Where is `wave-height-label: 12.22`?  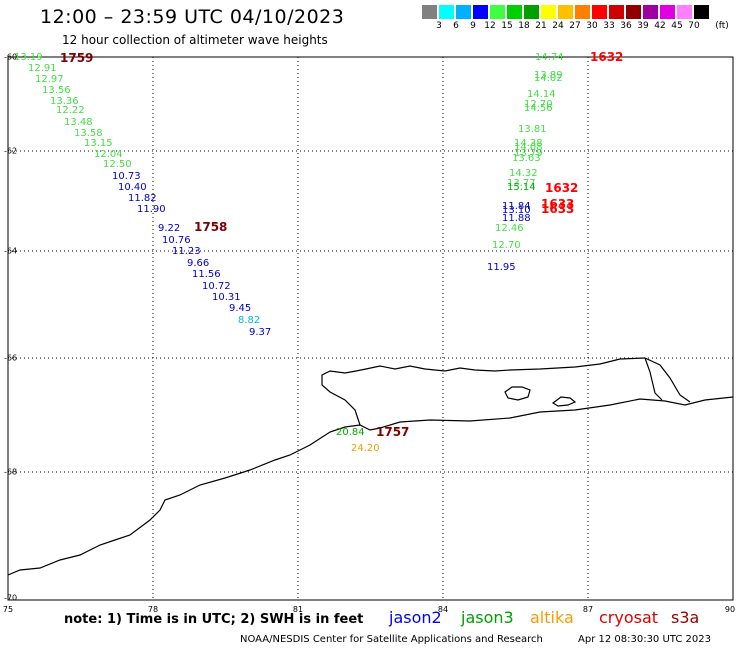
wave-height-label: 12.22 is located at coordinates (70, 110).